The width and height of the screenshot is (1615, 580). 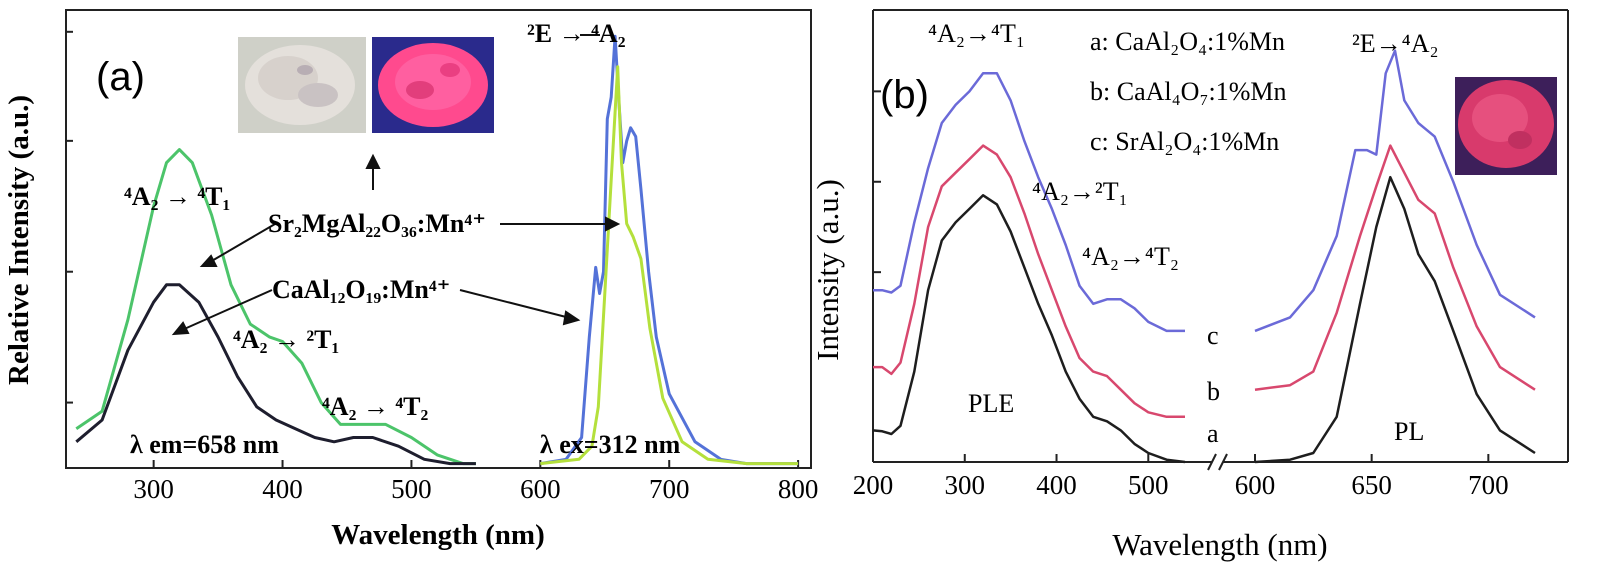 I want to click on t2a-transition-label-a: ⁴A₂ → ²T₁, so click(x=286, y=339).